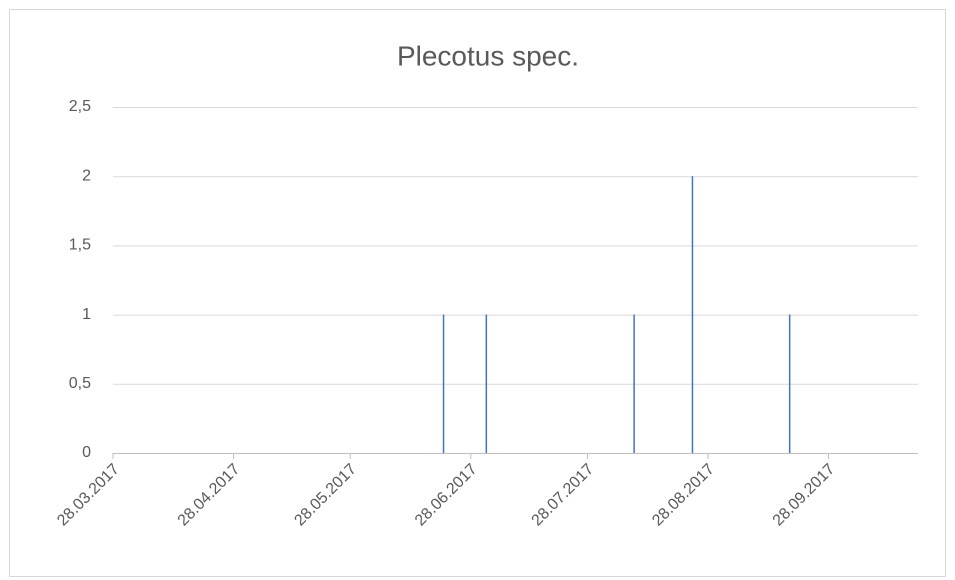  What do you see at coordinates (488, 55) in the screenshot?
I see `chart-title: Plecotus spec.` at bounding box center [488, 55].